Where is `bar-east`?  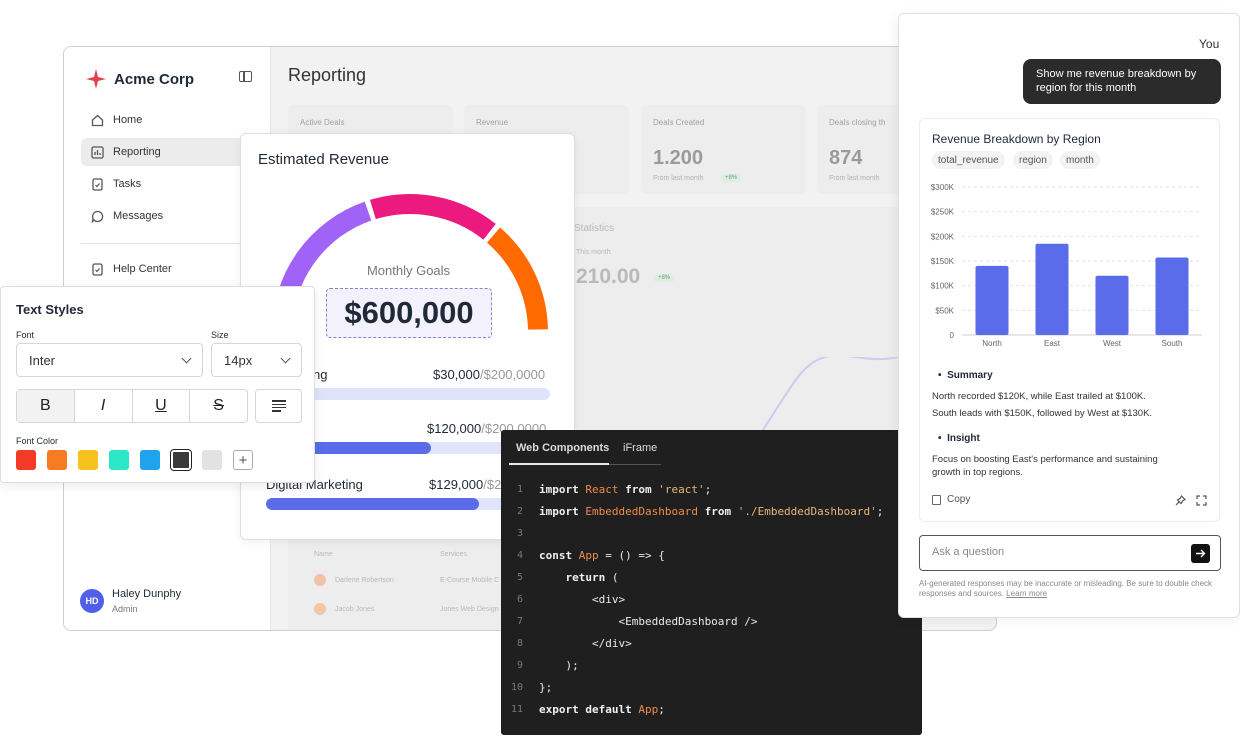 bar-east is located at coordinates (1052, 289).